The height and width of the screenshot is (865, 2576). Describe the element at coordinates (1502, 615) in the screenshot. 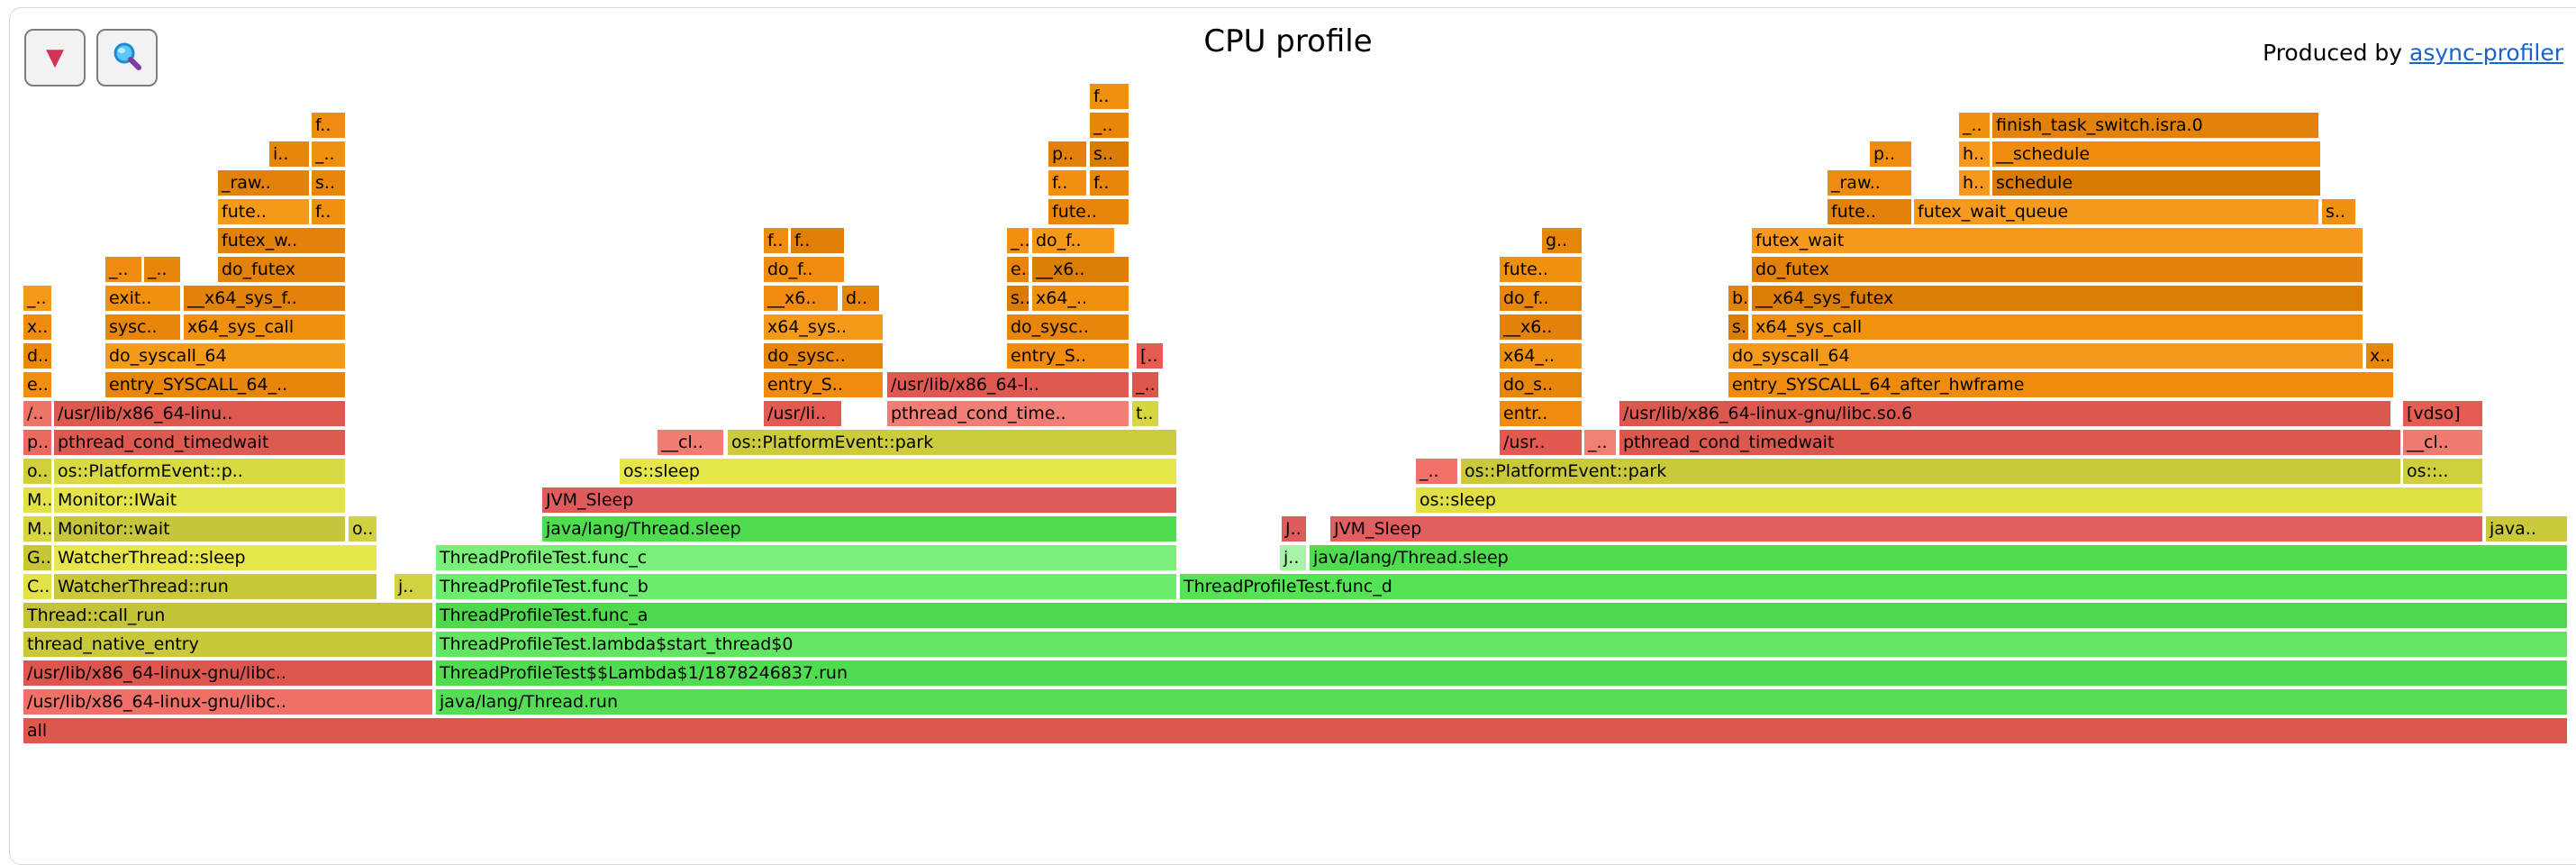

I see `flame-frame: ThreadProfileTest.func_a` at that location.